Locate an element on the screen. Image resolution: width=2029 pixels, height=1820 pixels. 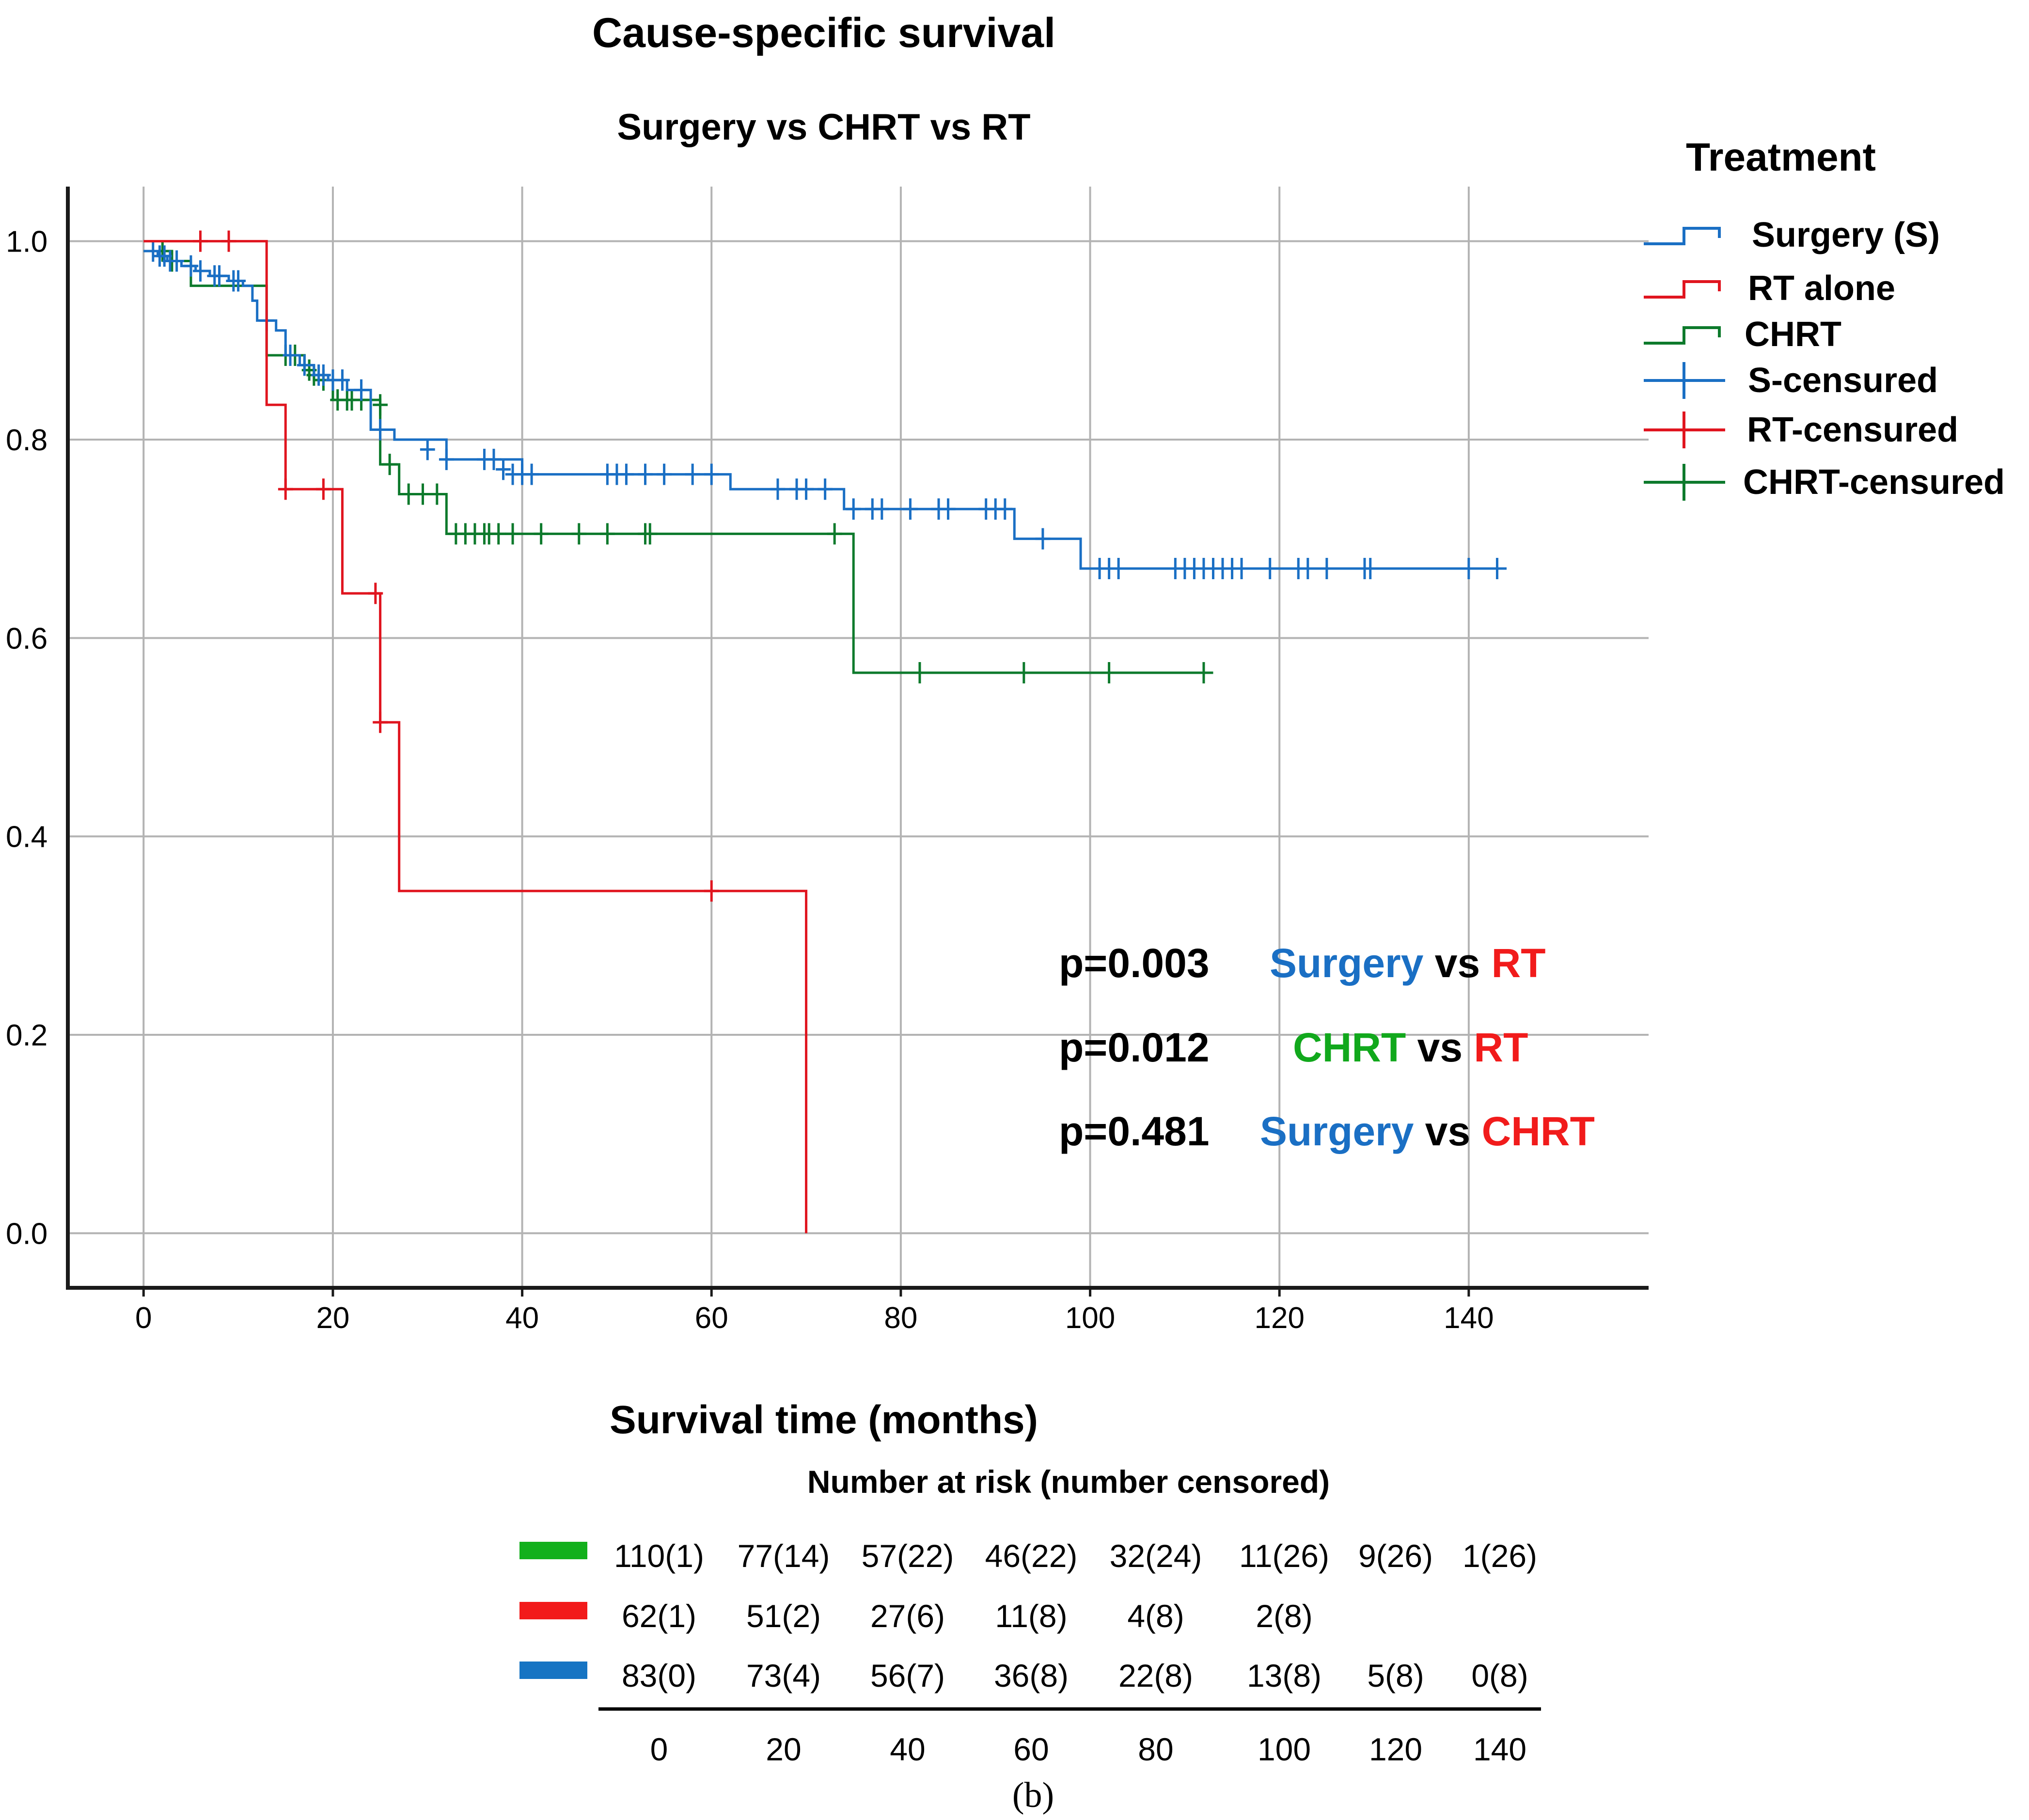
y-axis-ticks: 0.0 0.2 0.4 0.6 0.8 1.0 is located at coordinates (26, 738).